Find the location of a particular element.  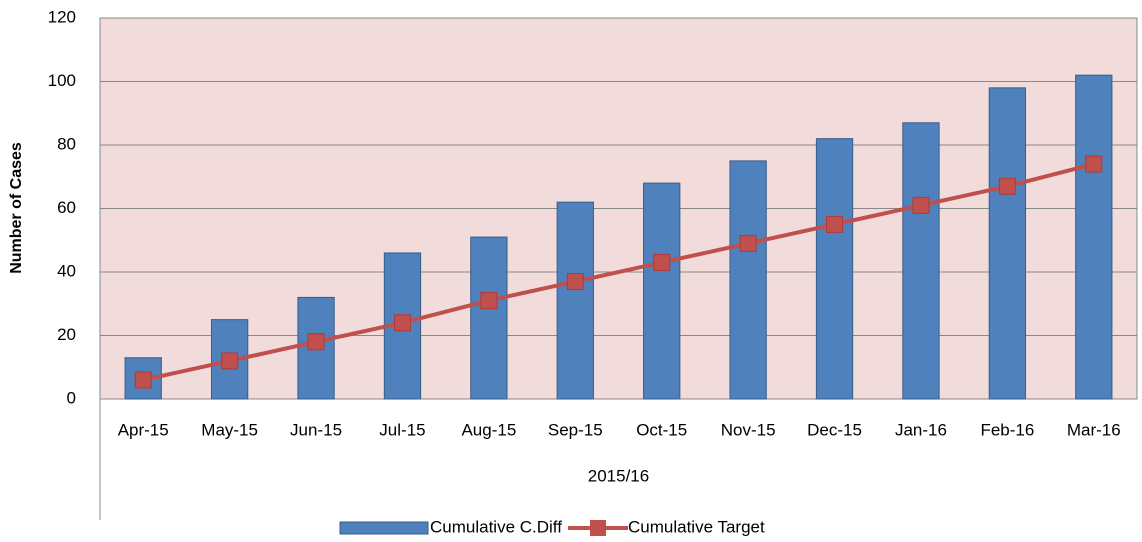

y-tick-label: 40 is located at coordinates (66, 270).